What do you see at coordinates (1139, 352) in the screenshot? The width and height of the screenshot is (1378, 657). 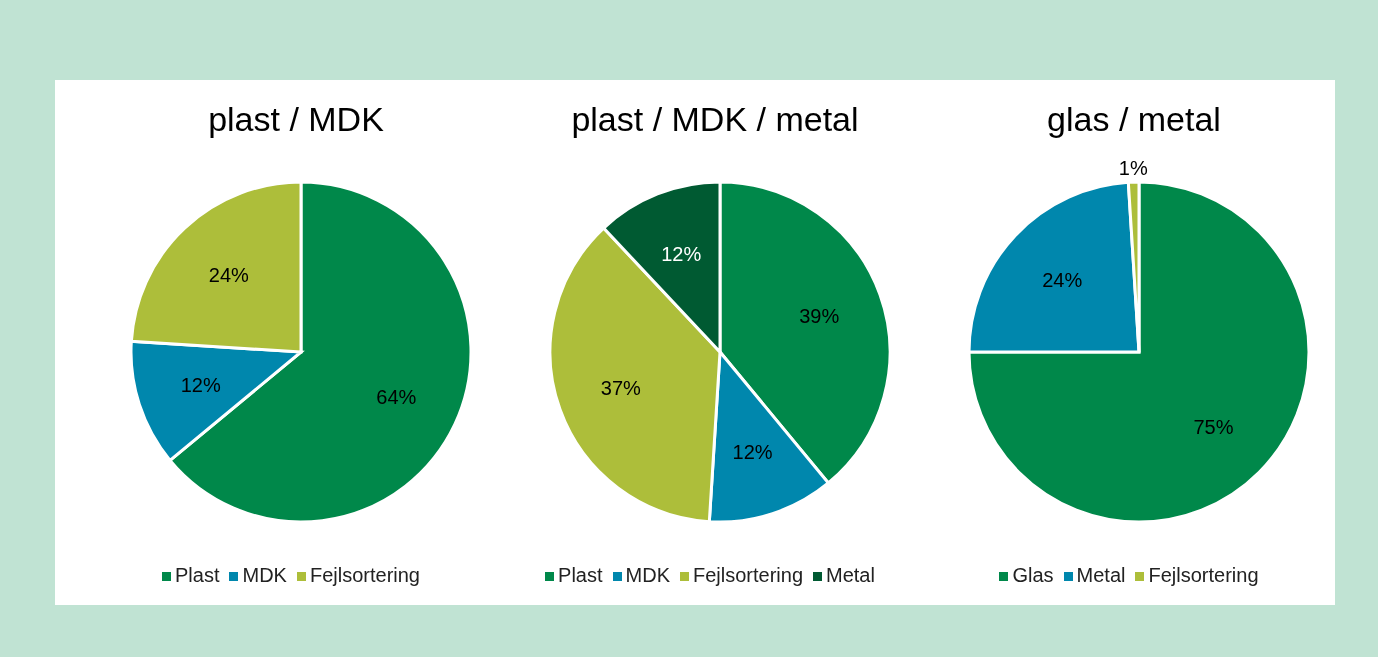 I see `pie-slice` at bounding box center [1139, 352].